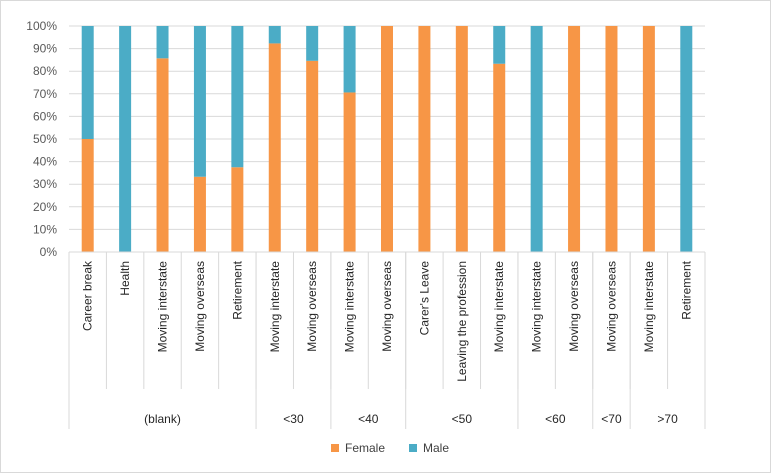 The height and width of the screenshot is (473, 771). What do you see at coordinates (45, 229) in the screenshot?
I see `y-tick-label: 10%` at bounding box center [45, 229].